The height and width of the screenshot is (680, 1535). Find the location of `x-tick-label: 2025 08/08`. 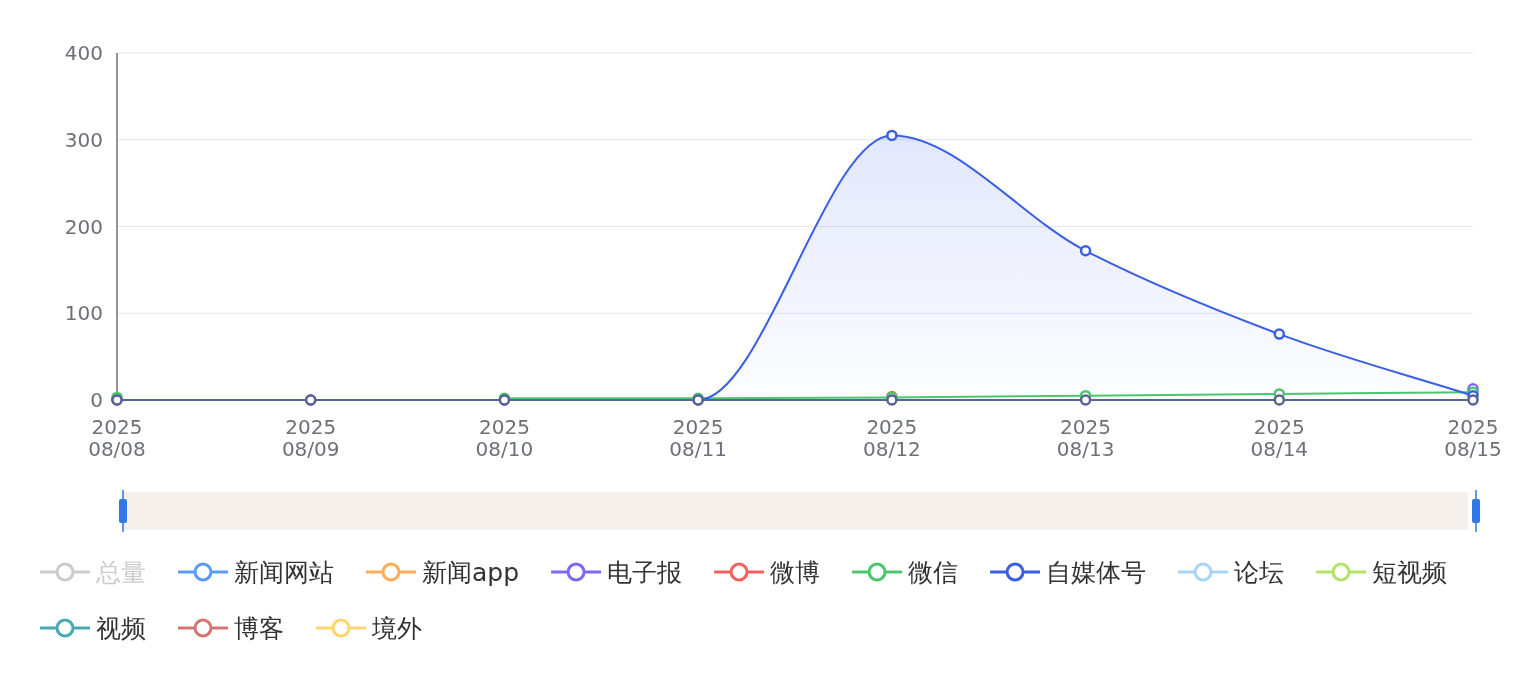

x-tick-label: 2025 08/08 is located at coordinates (117, 438).